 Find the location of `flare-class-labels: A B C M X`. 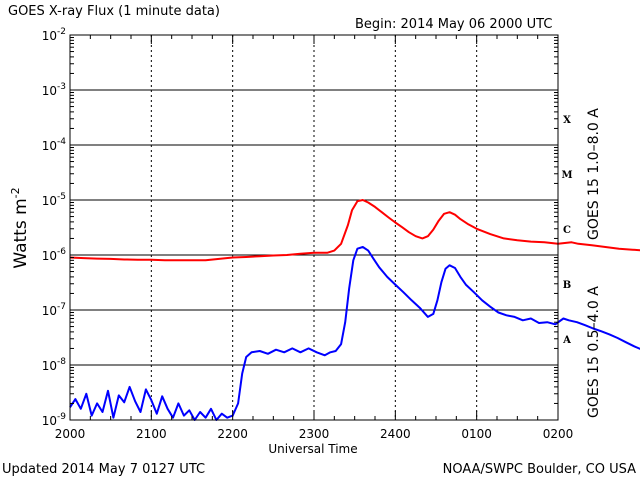

flare-class-labels: A B C M X is located at coordinates (566, 230).